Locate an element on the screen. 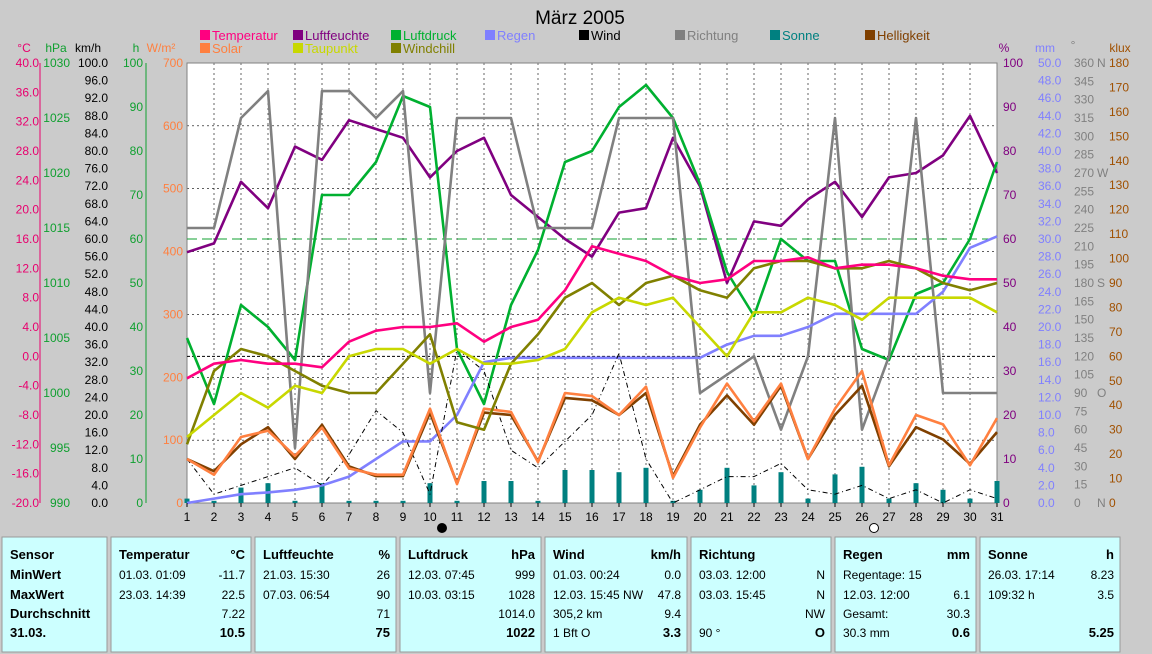  stats-cell-value: 90 is located at coordinates (384, 595).